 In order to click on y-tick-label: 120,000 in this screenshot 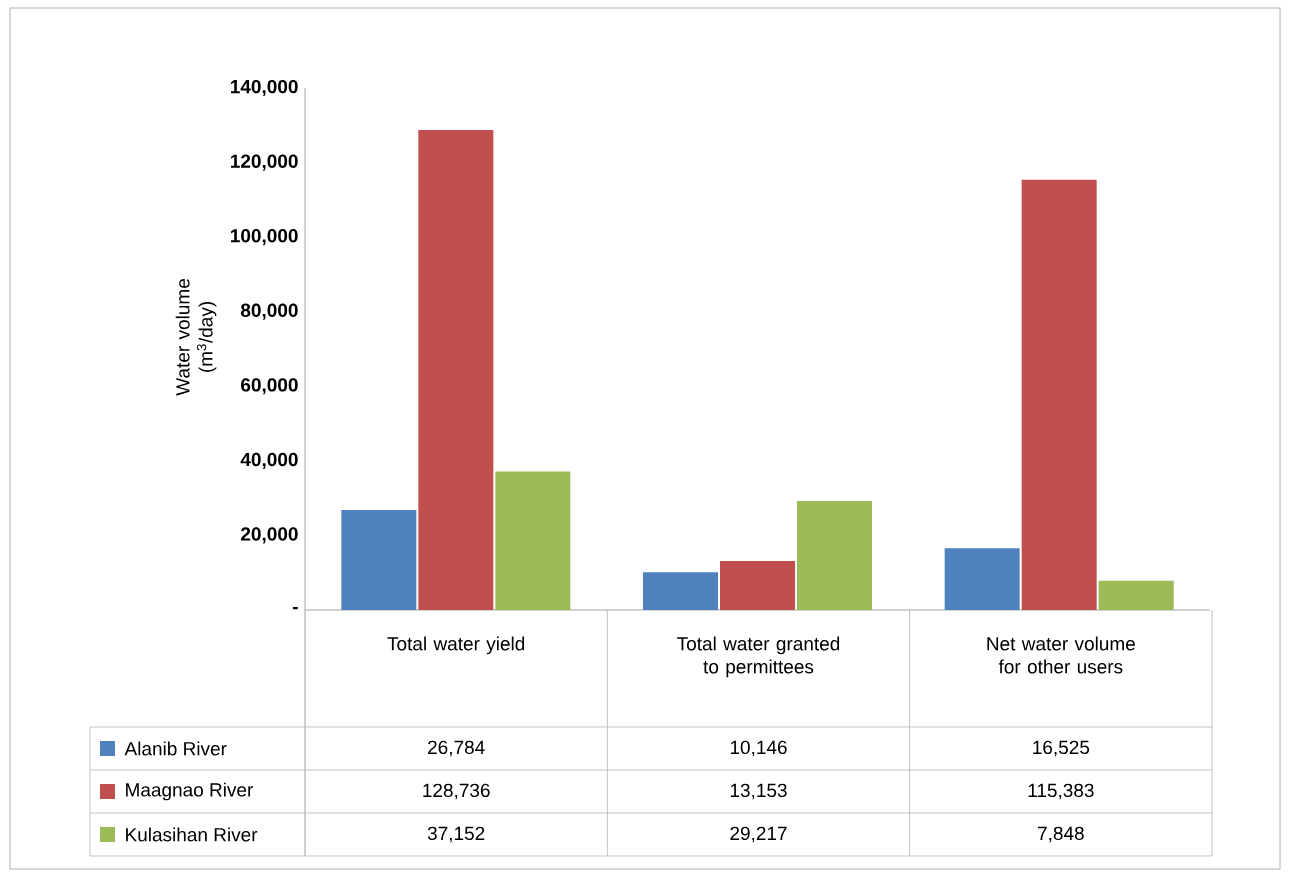, I will do `click(264, 162)`.